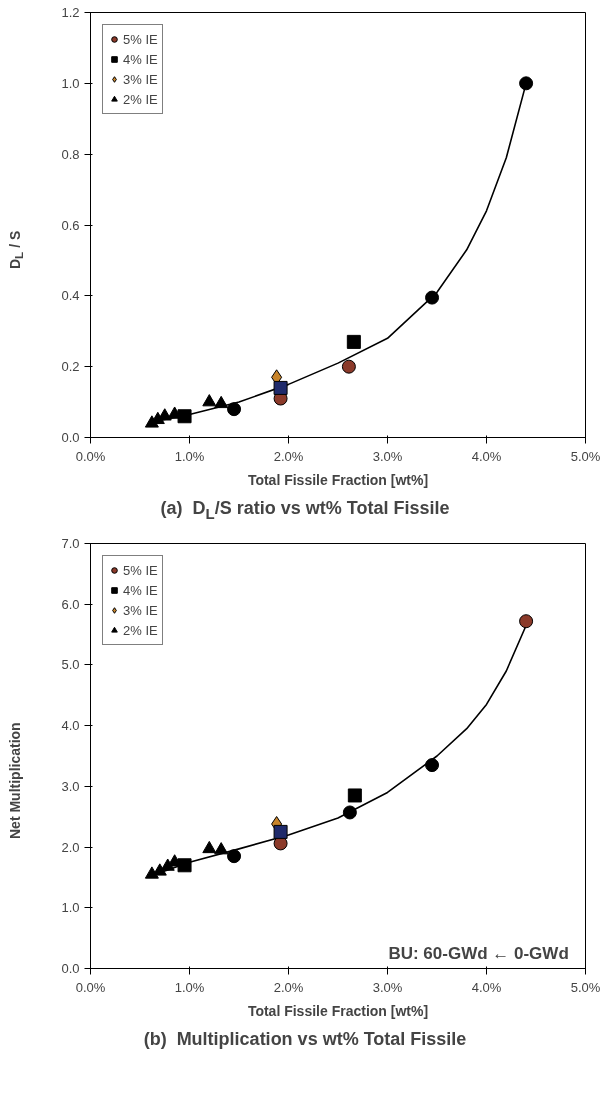 The width and height of the screenshot is (609, 1103). I want to click on text: (a) D$_{L}$/S ratio vs wt% Total Fissile, so click(305, 510).